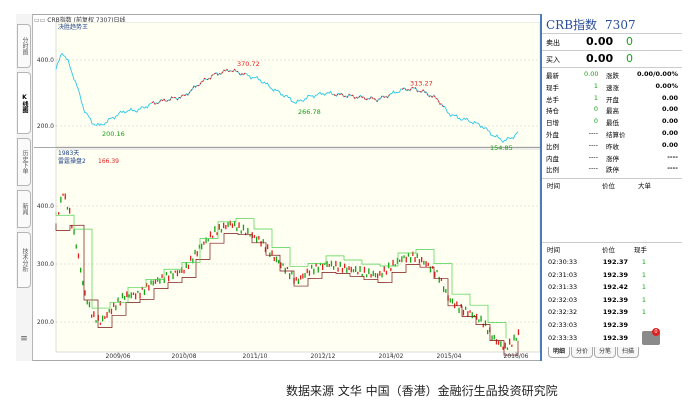 The height and width of the screenshot is (410, 691). I want to click on tick-row: 02:32:03 192.39 1, so click(612, 301).